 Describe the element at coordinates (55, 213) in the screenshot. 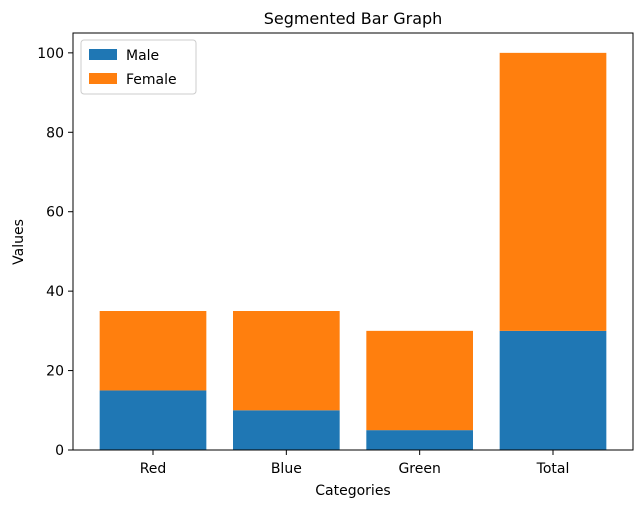

I see `y-tick-label: 60` at that location.